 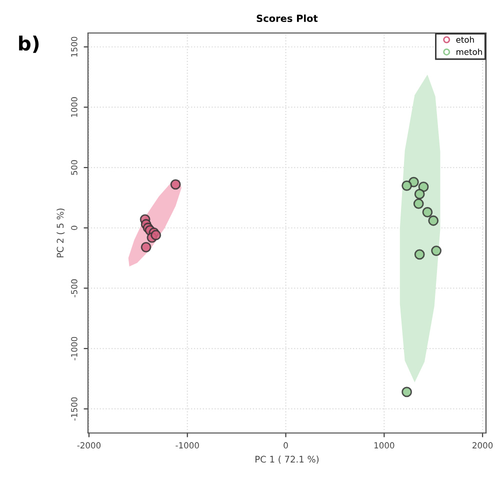 What do you see at coordinates (74, 348) in the screenshot?
I see `y-tick-label: -1000` at bounding box center [74, 348].